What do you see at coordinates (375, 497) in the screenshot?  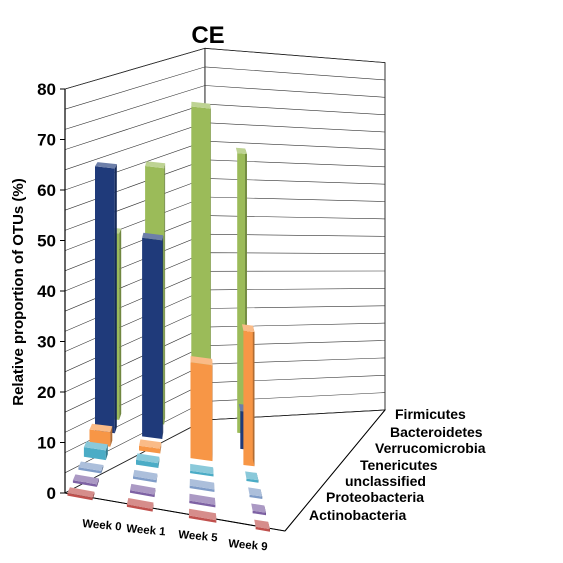 I see `series-label-proteobacteria: Proteobacteria` at bounding box center [375, 497].